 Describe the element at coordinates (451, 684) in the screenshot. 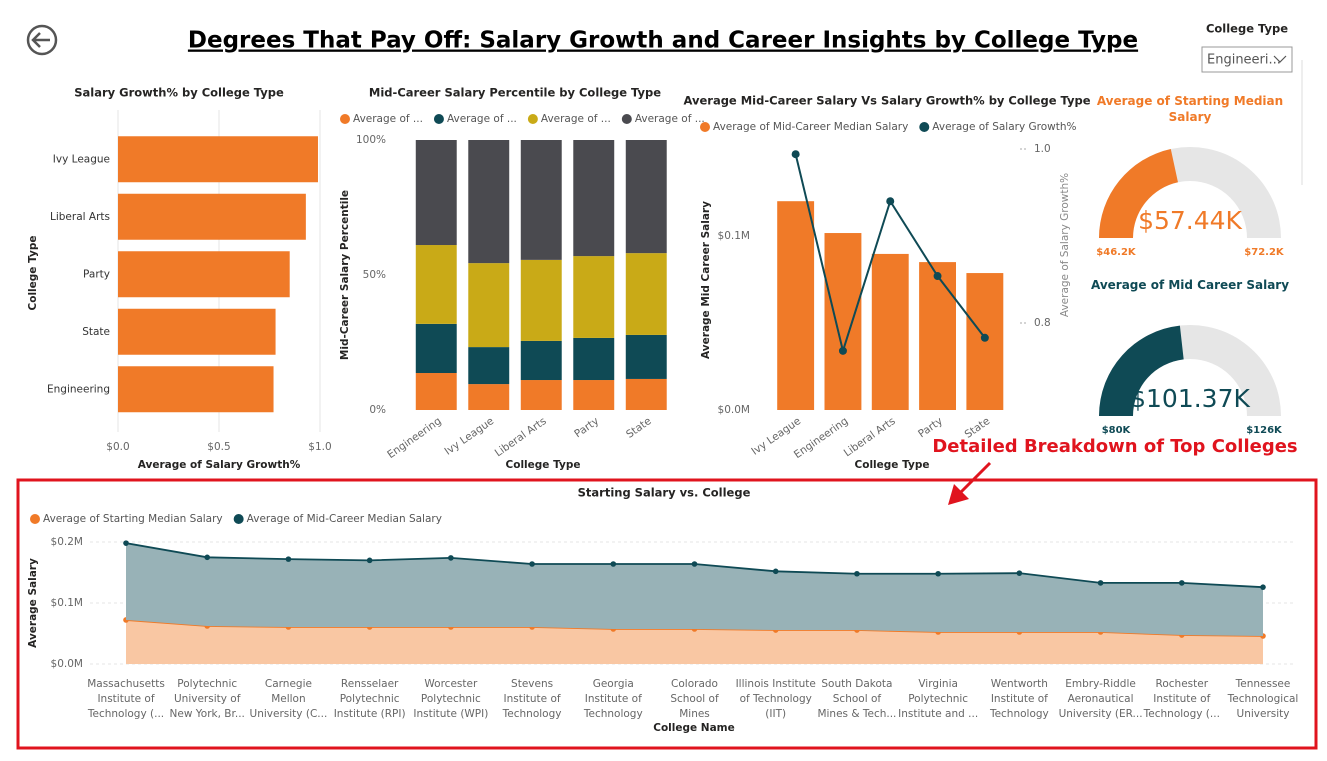

I see `x-tick-label: Worcester` at that location.